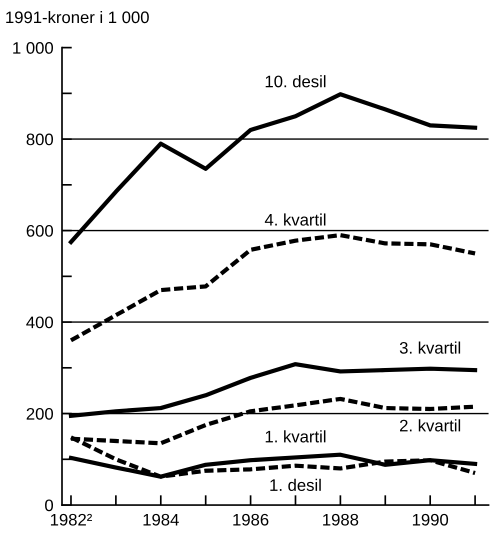 Image resolution: width=496 pixels, height=535 pixels. What do you see at coordinates (49, 505) in the screenshot?
I see `y-tick-label: 0` at bounding box center [49, 505].